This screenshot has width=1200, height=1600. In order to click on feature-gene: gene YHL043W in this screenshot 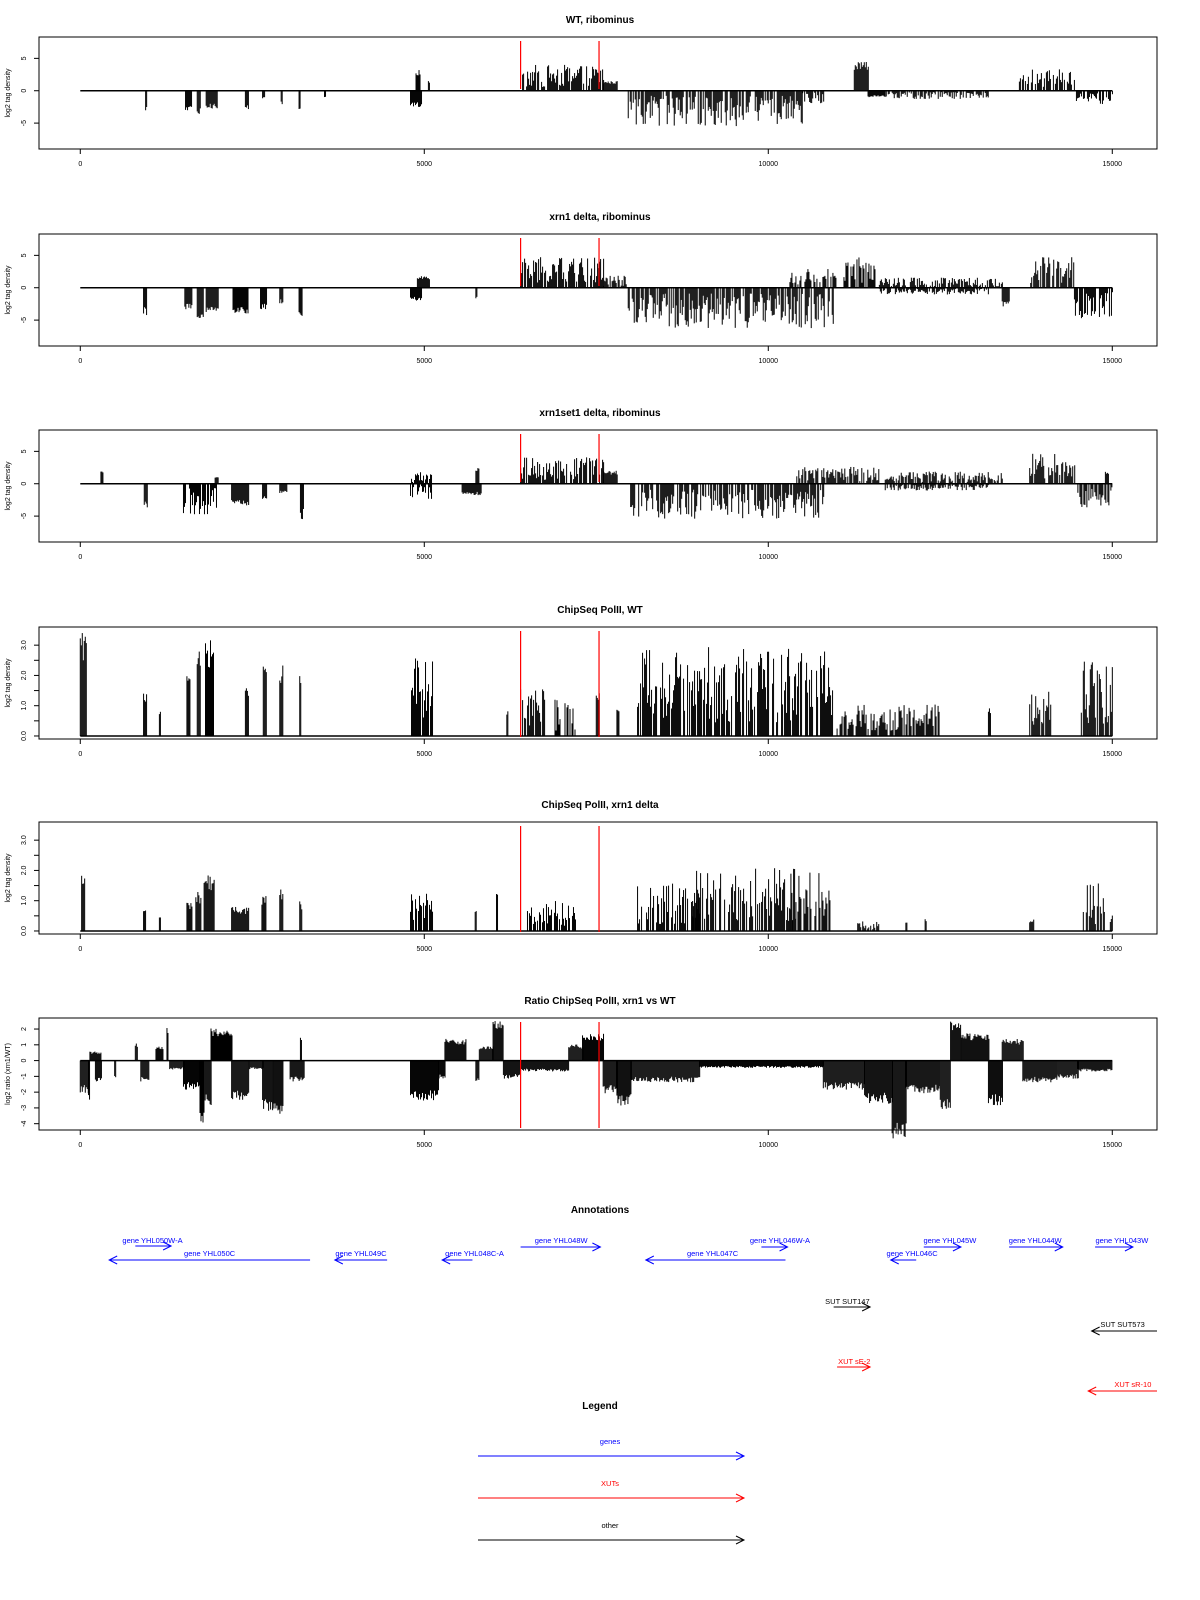, I will do `click(1122, 1244)`.